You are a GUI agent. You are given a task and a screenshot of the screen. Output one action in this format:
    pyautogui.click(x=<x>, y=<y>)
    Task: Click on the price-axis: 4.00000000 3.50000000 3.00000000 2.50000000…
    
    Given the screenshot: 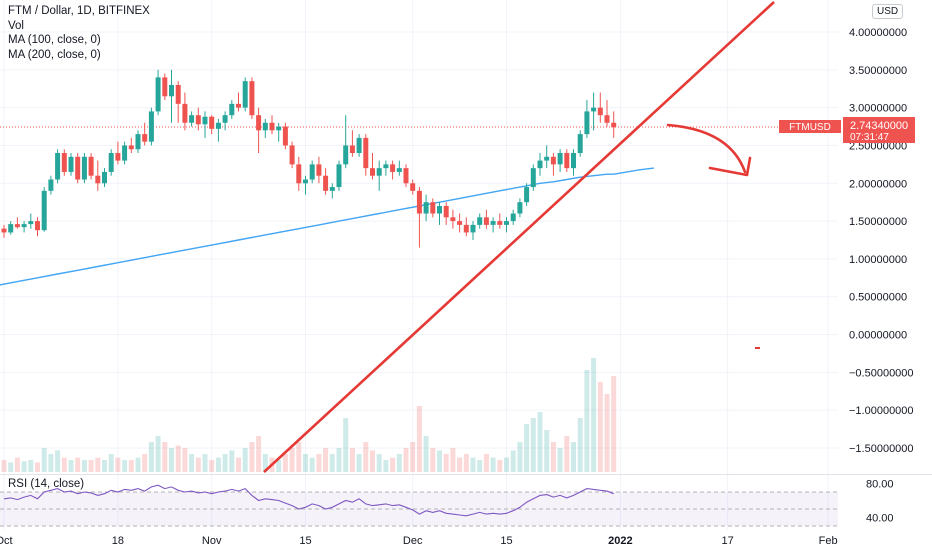 What is the action you would take?
    pyautogui.click(x=881, y=276)
    